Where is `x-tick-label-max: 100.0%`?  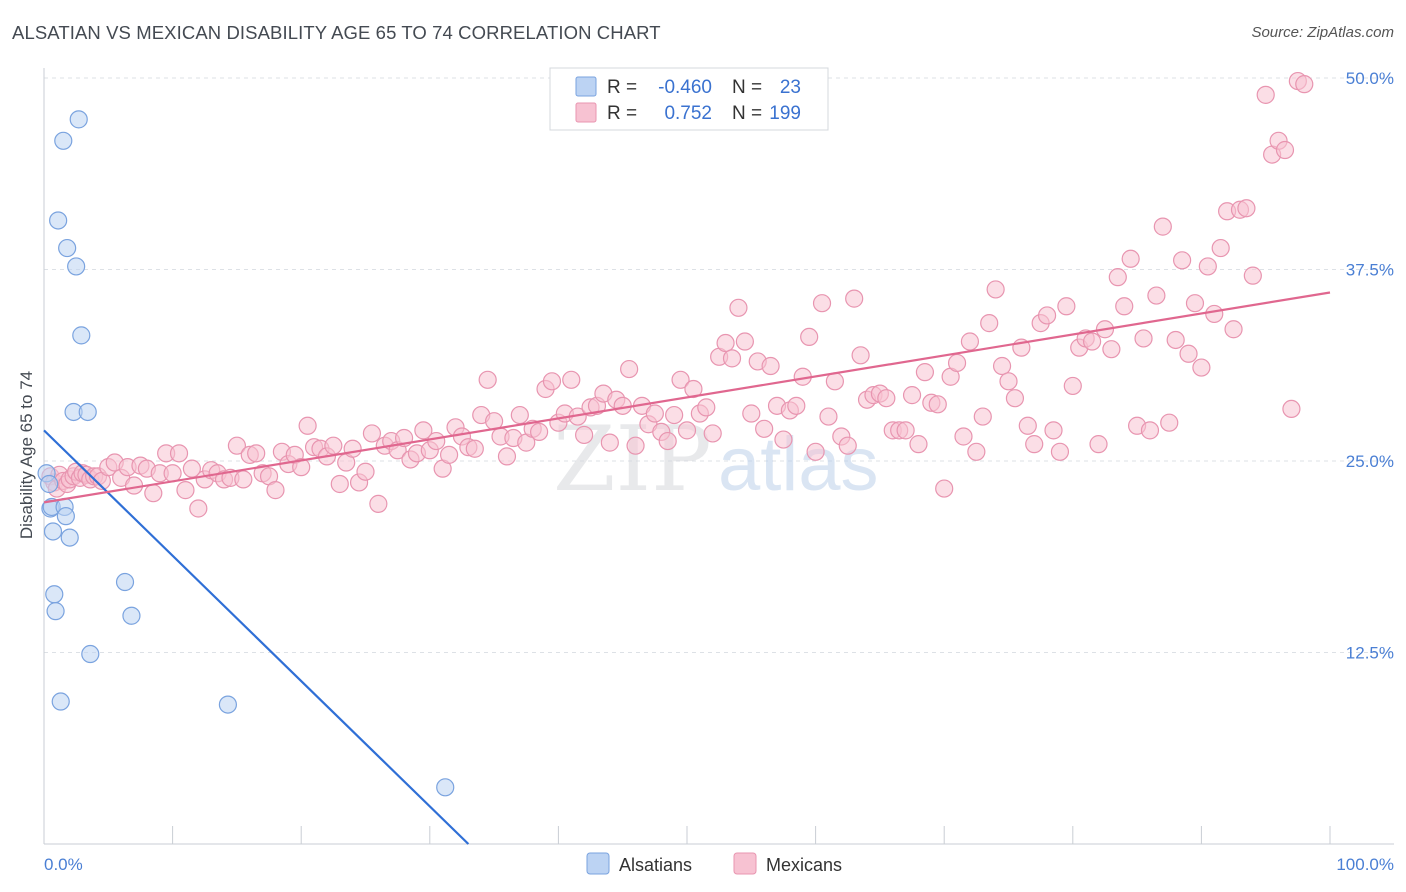
x-tick-label-max: 100.0% is located at coordinates (1365, 864).